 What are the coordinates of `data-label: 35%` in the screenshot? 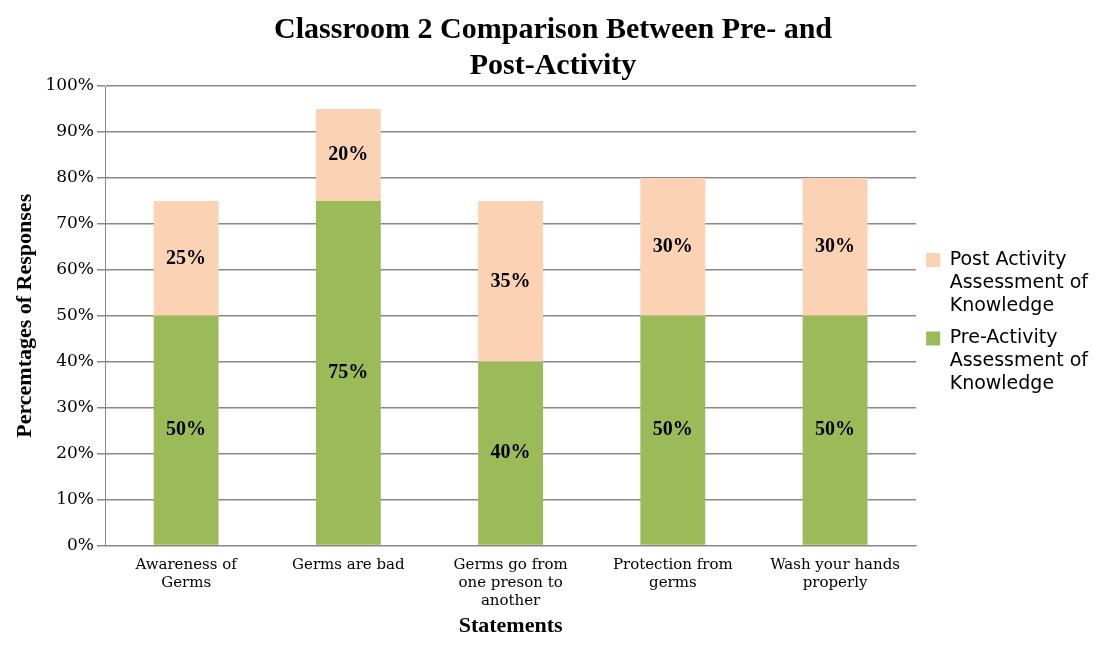 It's located at (510, 279).